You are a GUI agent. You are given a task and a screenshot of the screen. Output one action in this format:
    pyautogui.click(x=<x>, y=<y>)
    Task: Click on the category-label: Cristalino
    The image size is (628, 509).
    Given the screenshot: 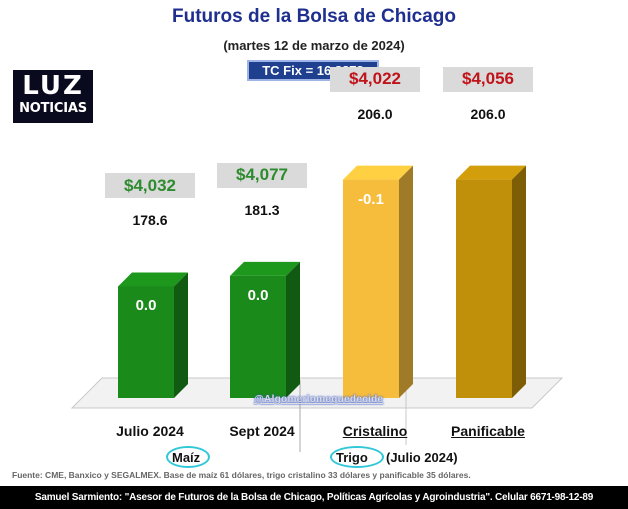 What is the action you would take?
    pyautogui.click(x=375, y=431)
    